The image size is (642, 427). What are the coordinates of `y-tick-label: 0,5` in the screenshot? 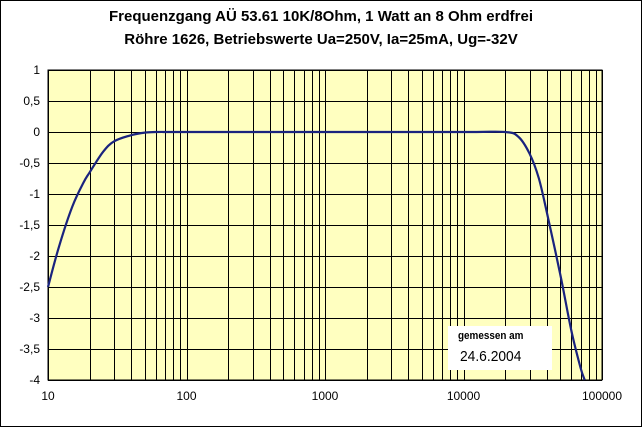 It's located at (31, 101).